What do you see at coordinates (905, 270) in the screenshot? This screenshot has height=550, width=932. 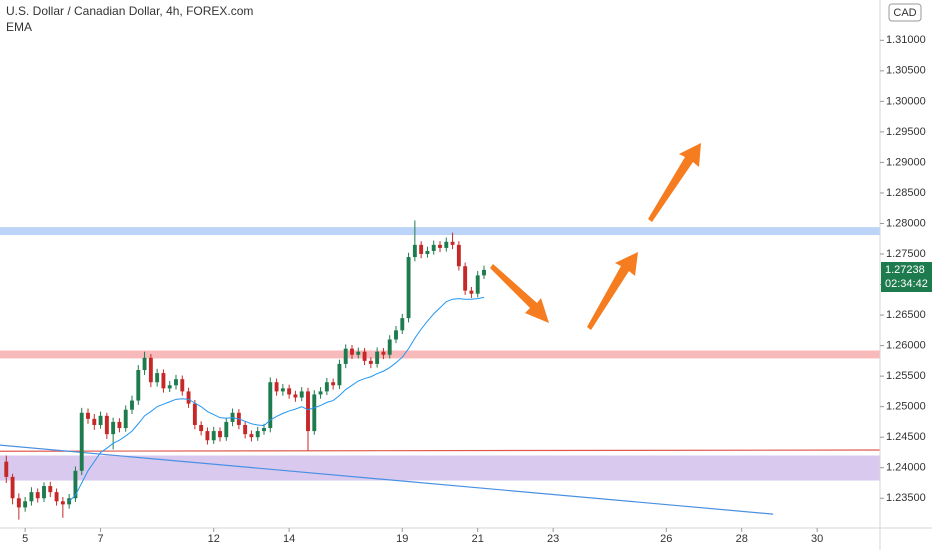 I see `price-label: 1.27238` at bounding box center [905, 270].